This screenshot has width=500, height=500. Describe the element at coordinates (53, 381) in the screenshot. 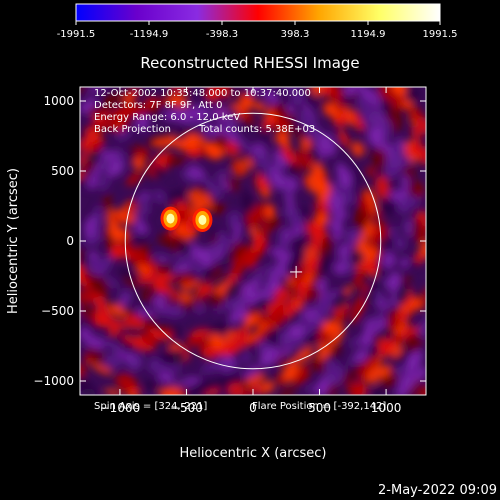

I see `y-tick-label: −1000` at that location.